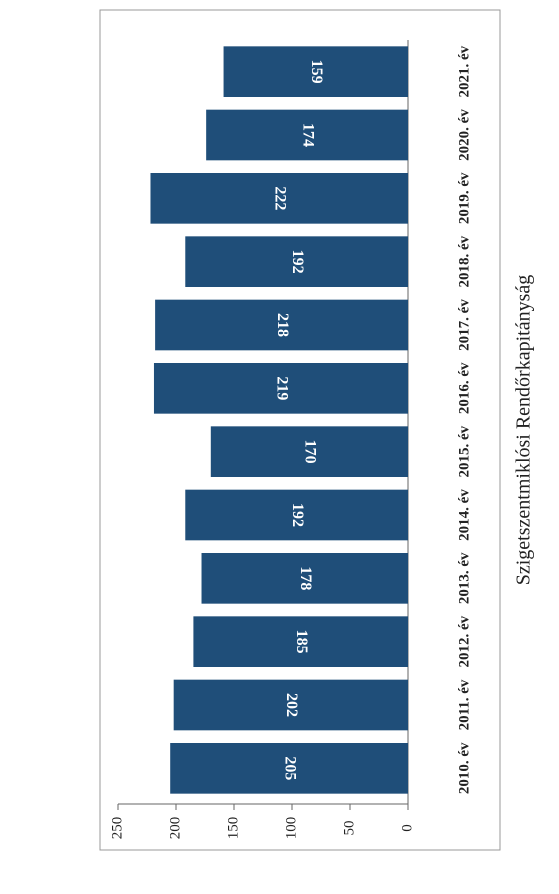 This screenshot has width=559, height=894. I want to click on category-label: 2013. év, so click(464, 578).